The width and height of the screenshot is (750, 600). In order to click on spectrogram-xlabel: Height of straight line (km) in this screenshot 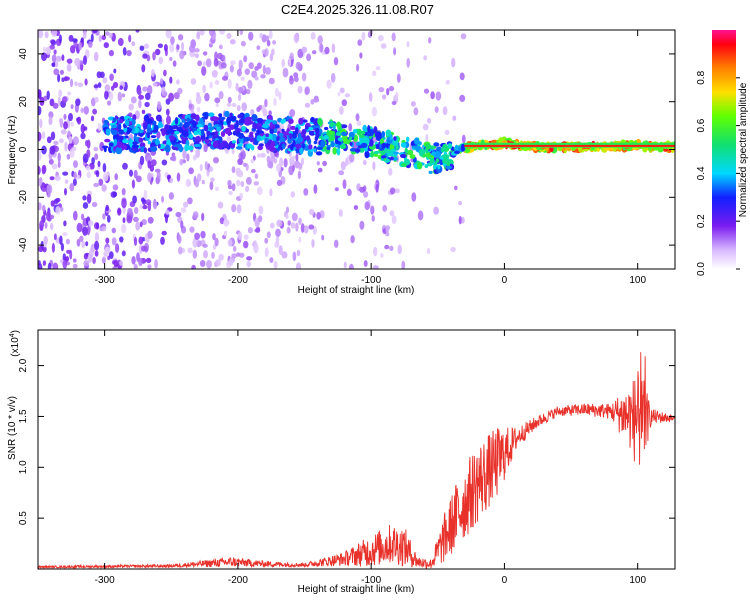, I will do `click(356, 290)`.